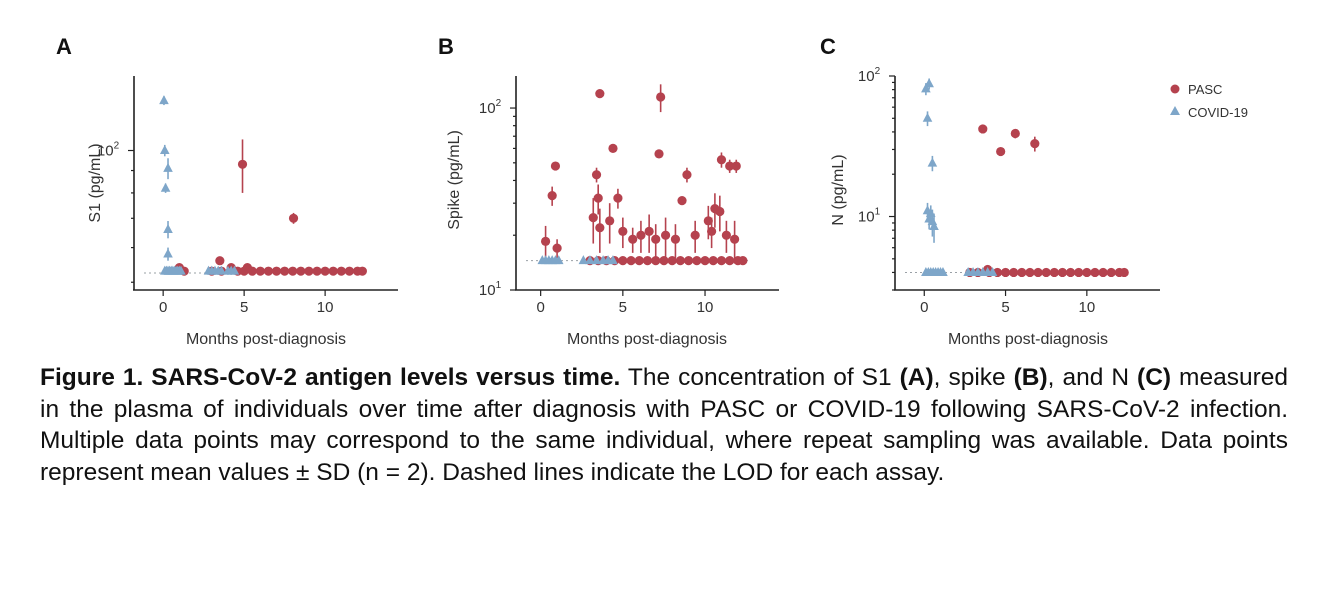  I want to click on panel-a-x-tick-label-2: 10, so click(325, 307).